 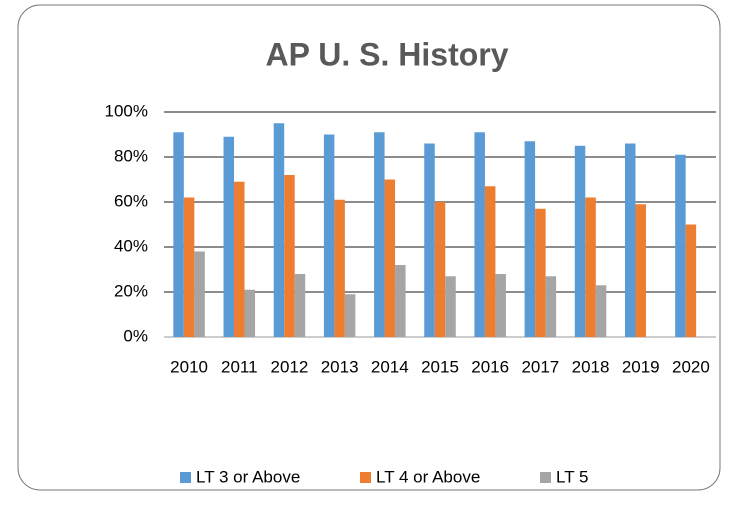 I want to click on x-tick-label: 2013, so click(x=340, y=366).